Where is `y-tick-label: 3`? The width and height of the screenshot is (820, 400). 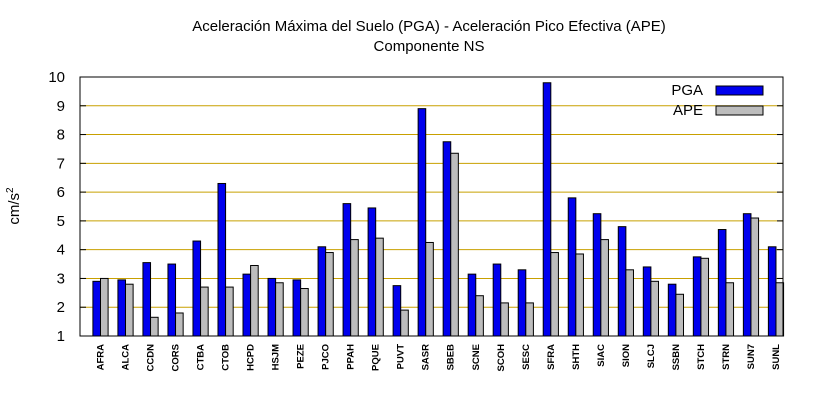 y-tick-label: 3 is located at coordinates (61, 278).